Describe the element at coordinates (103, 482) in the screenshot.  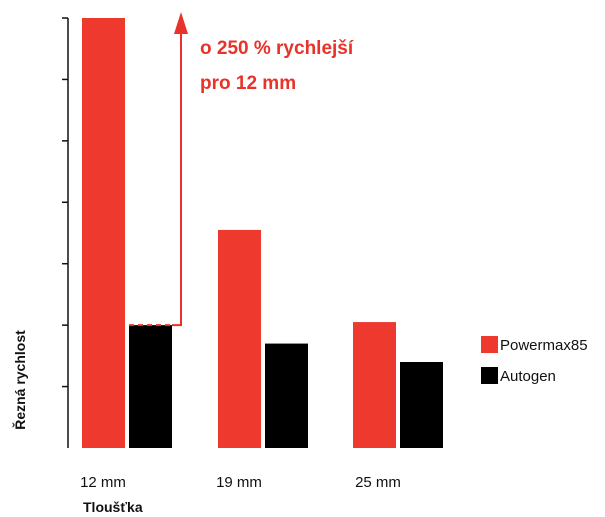
I see `x-tick-label-0: 12 mm` at that location.